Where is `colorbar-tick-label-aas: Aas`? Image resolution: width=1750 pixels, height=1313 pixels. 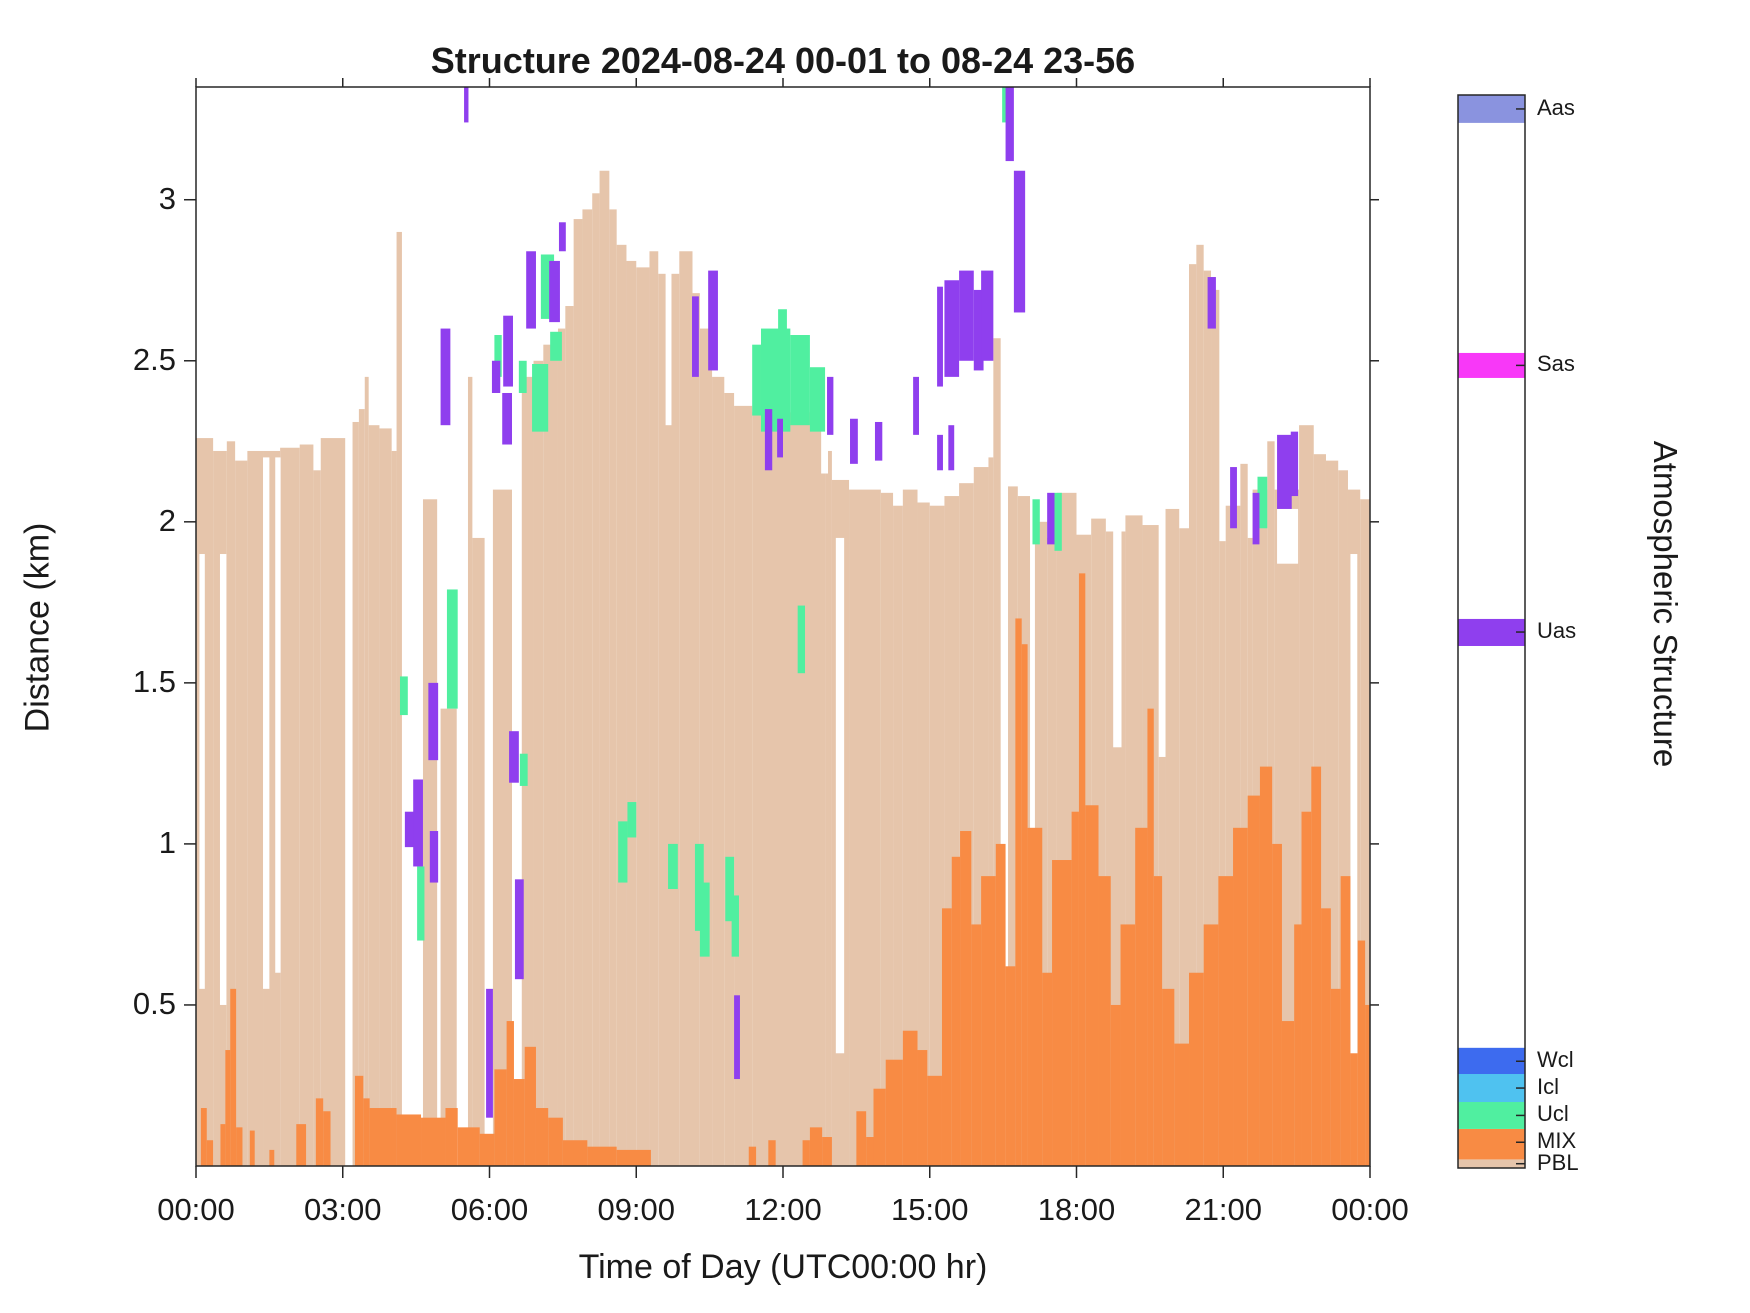
colorbar-tick-label-aas: Aas is located at coordinates (1556, 107).